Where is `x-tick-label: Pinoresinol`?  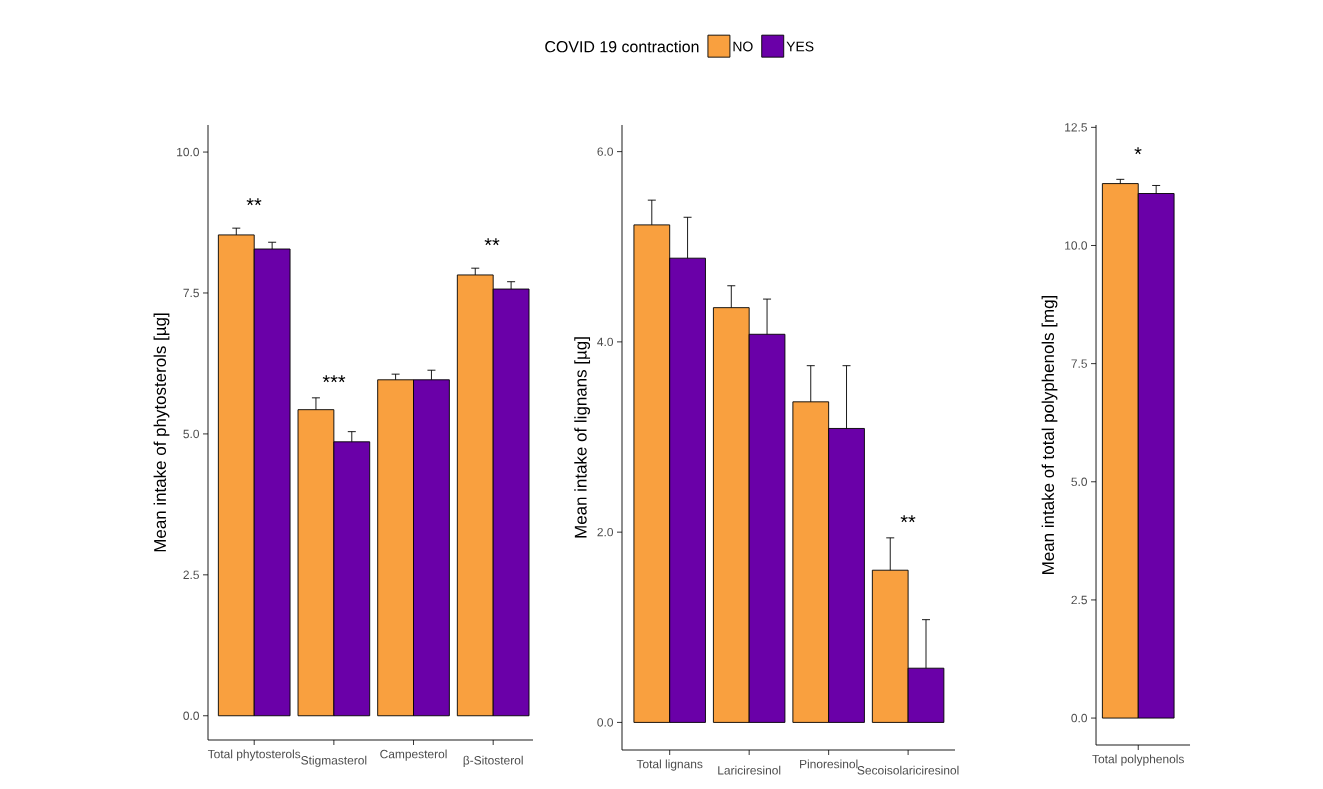 x-tick-label: Pinoresinol is located at coordinates (829, 764).